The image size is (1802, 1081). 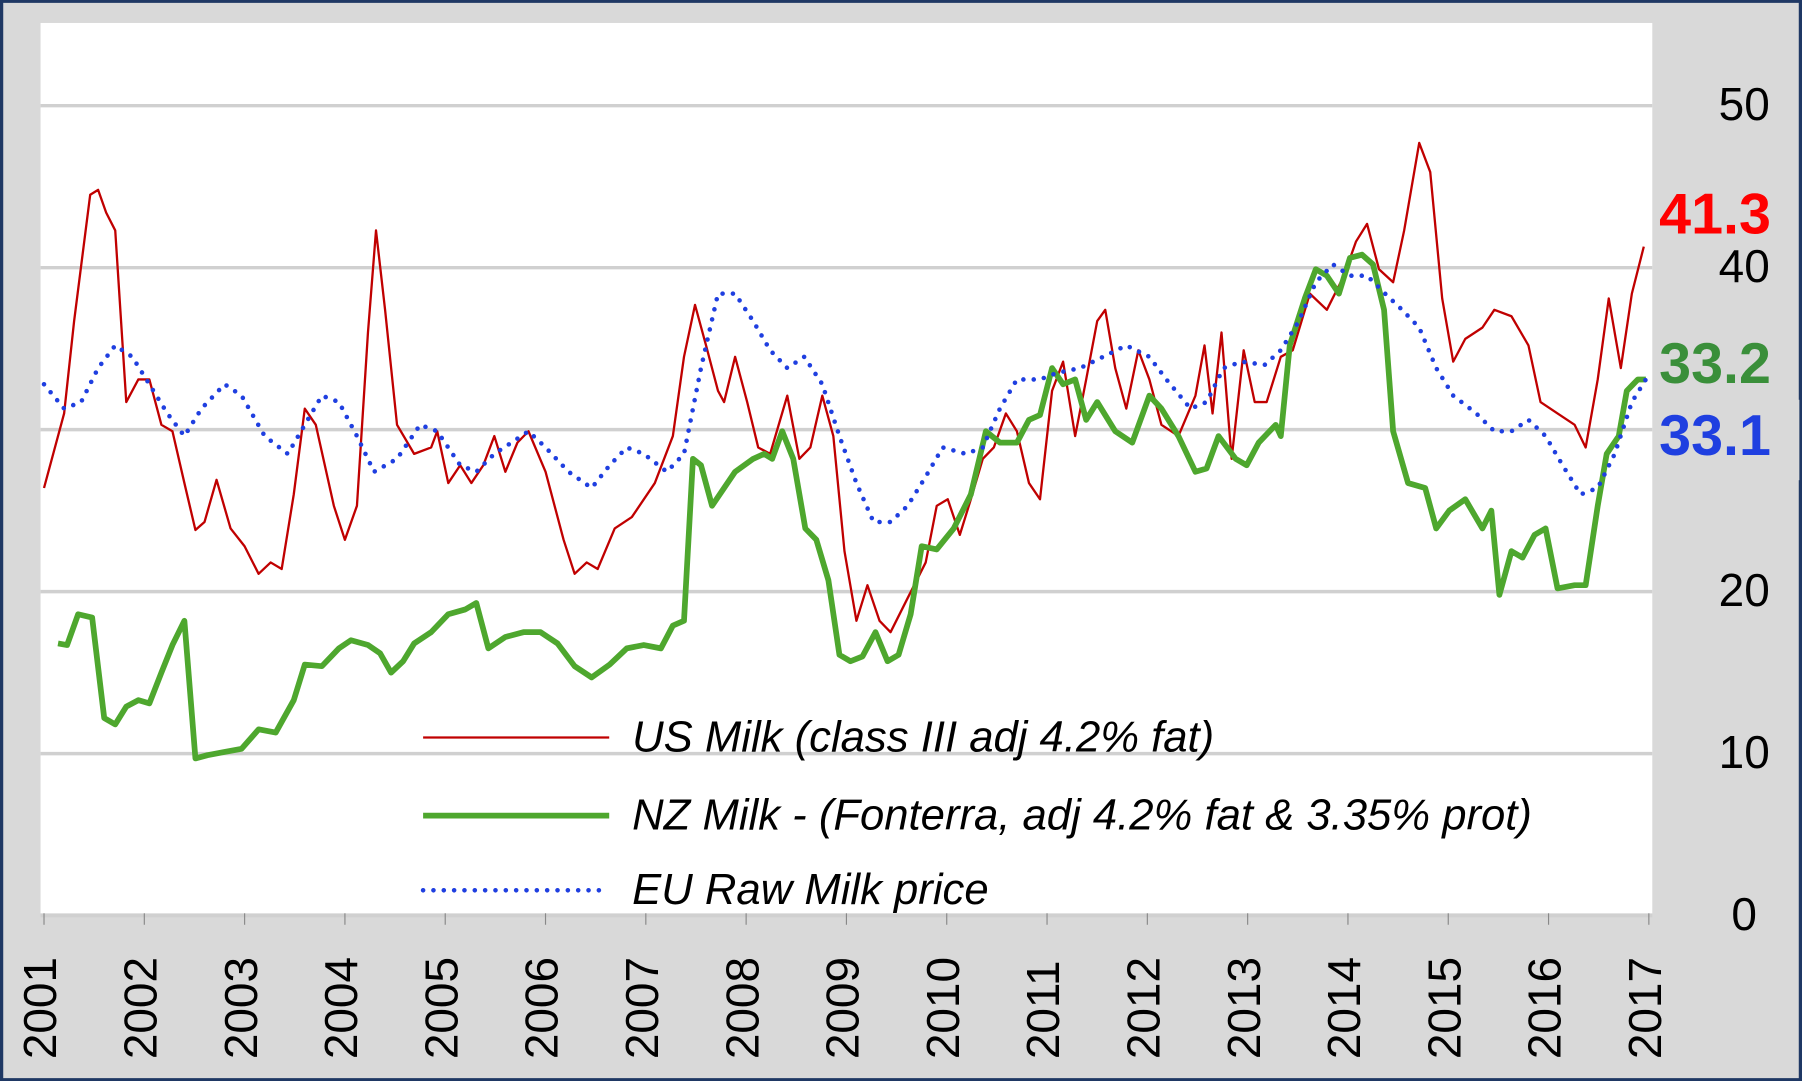 What do you see at coordinates (1715, 364) in the screenshot?
I see `end-label: 33.2` at bounding box center [1715, 364].